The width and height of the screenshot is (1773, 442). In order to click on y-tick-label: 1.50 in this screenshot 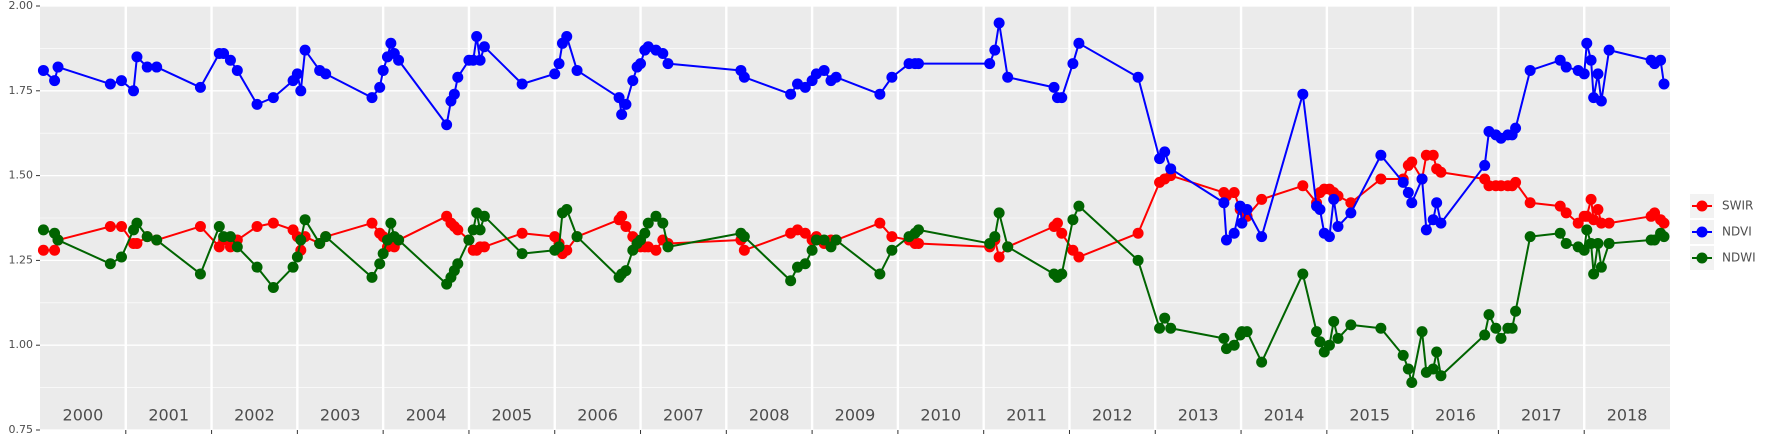, I will do `click(21, 175)`.